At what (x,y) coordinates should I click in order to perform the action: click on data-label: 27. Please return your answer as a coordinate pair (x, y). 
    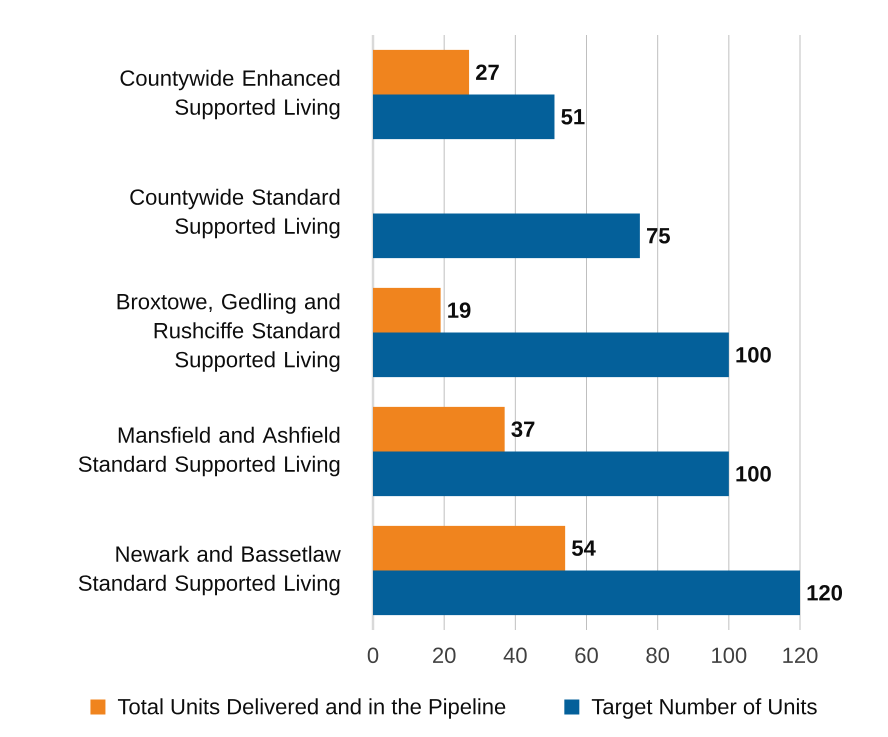
    Looking at the image, I should click on (487, 72).